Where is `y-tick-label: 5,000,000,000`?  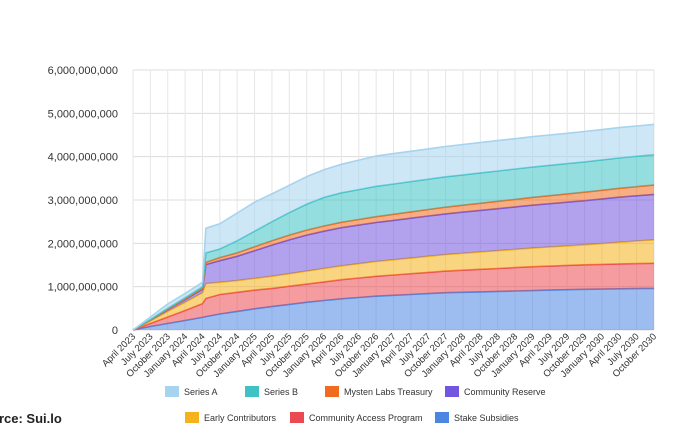 y-tick-label: 5,000,000,000 is located at coordinates (83, 114).